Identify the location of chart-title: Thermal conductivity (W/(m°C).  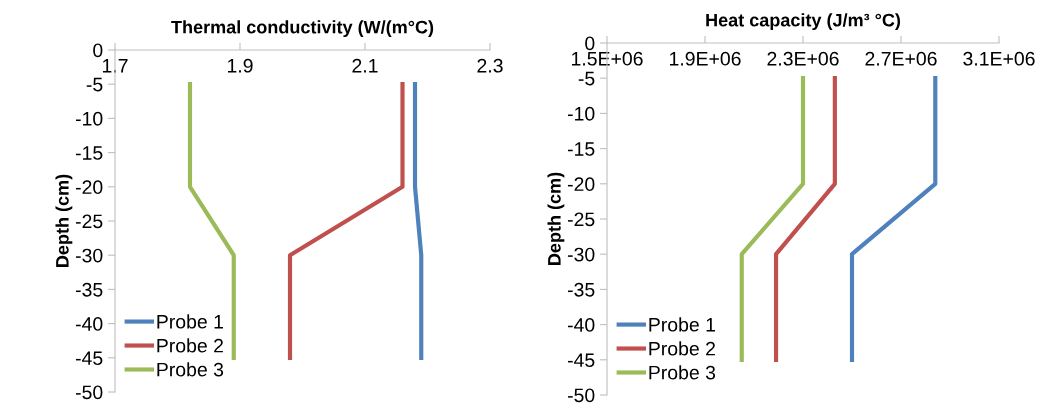
(302, 29).